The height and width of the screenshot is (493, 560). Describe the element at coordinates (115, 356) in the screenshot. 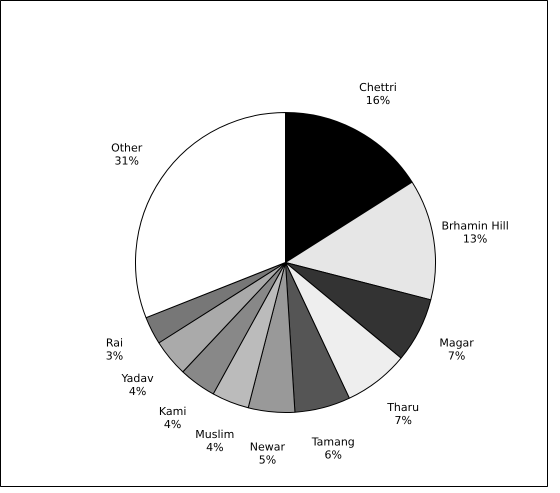

I see `data-label: 3%` at that location.